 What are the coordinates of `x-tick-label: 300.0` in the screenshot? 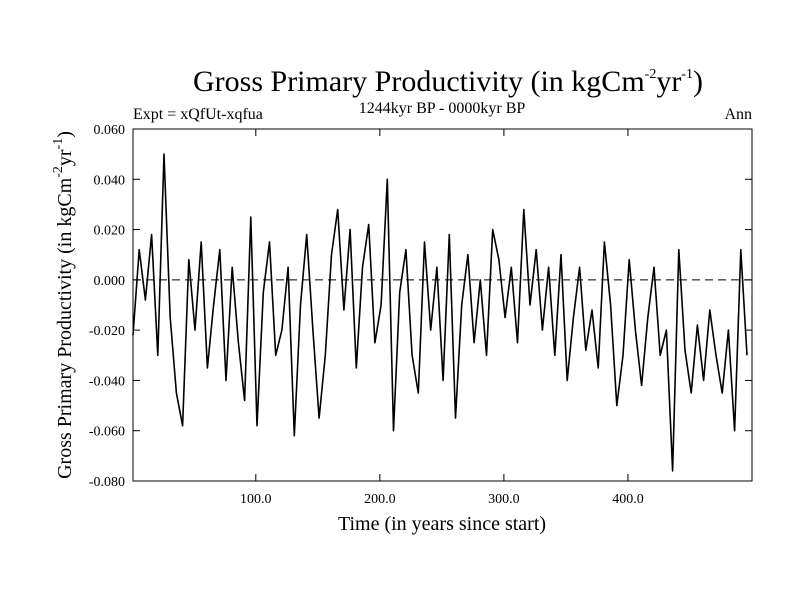 It's located at (504, 499).